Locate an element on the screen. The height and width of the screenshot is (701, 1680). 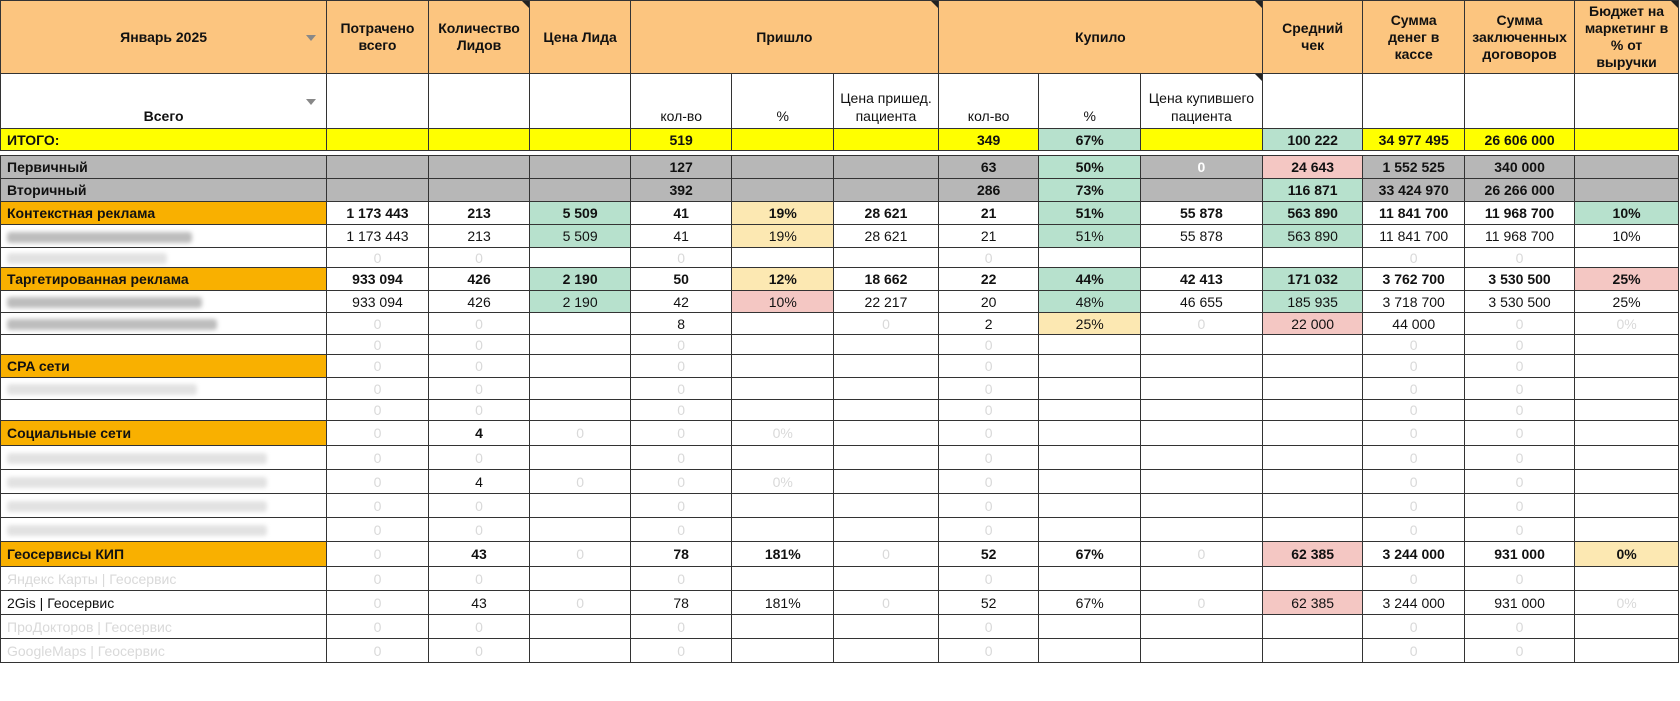
header-avg-check: Средний чек is located at coordinates (1312, 37).